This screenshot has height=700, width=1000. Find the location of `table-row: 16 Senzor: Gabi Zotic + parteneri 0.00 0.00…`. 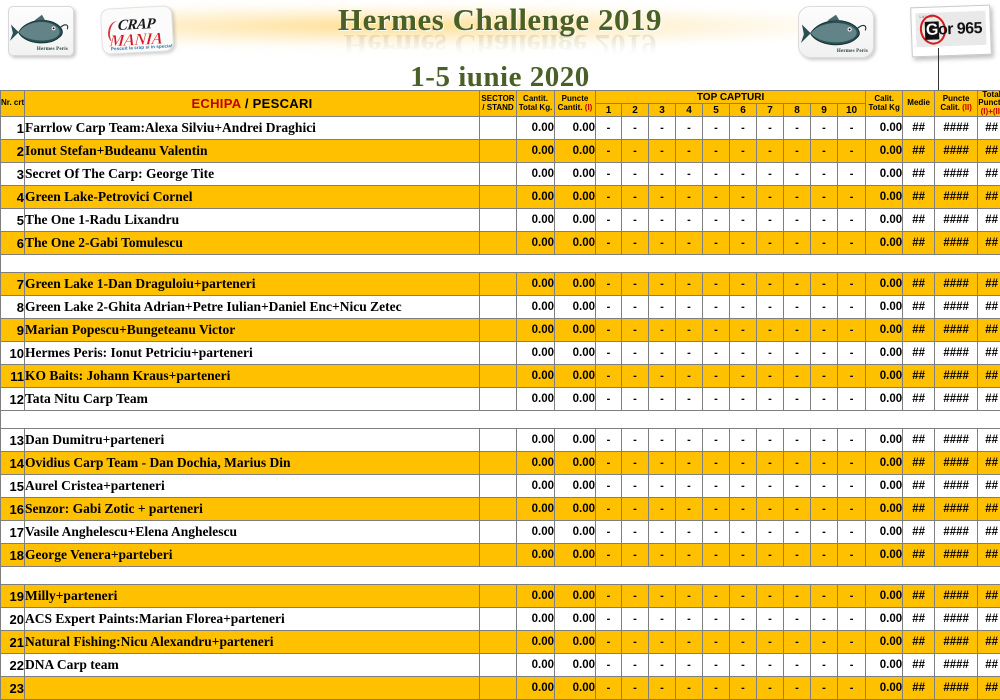

table-row: 16 Senzor: Gabi Zotic + parteneri 0.00 0.00… is located at coordinates (500, 509).